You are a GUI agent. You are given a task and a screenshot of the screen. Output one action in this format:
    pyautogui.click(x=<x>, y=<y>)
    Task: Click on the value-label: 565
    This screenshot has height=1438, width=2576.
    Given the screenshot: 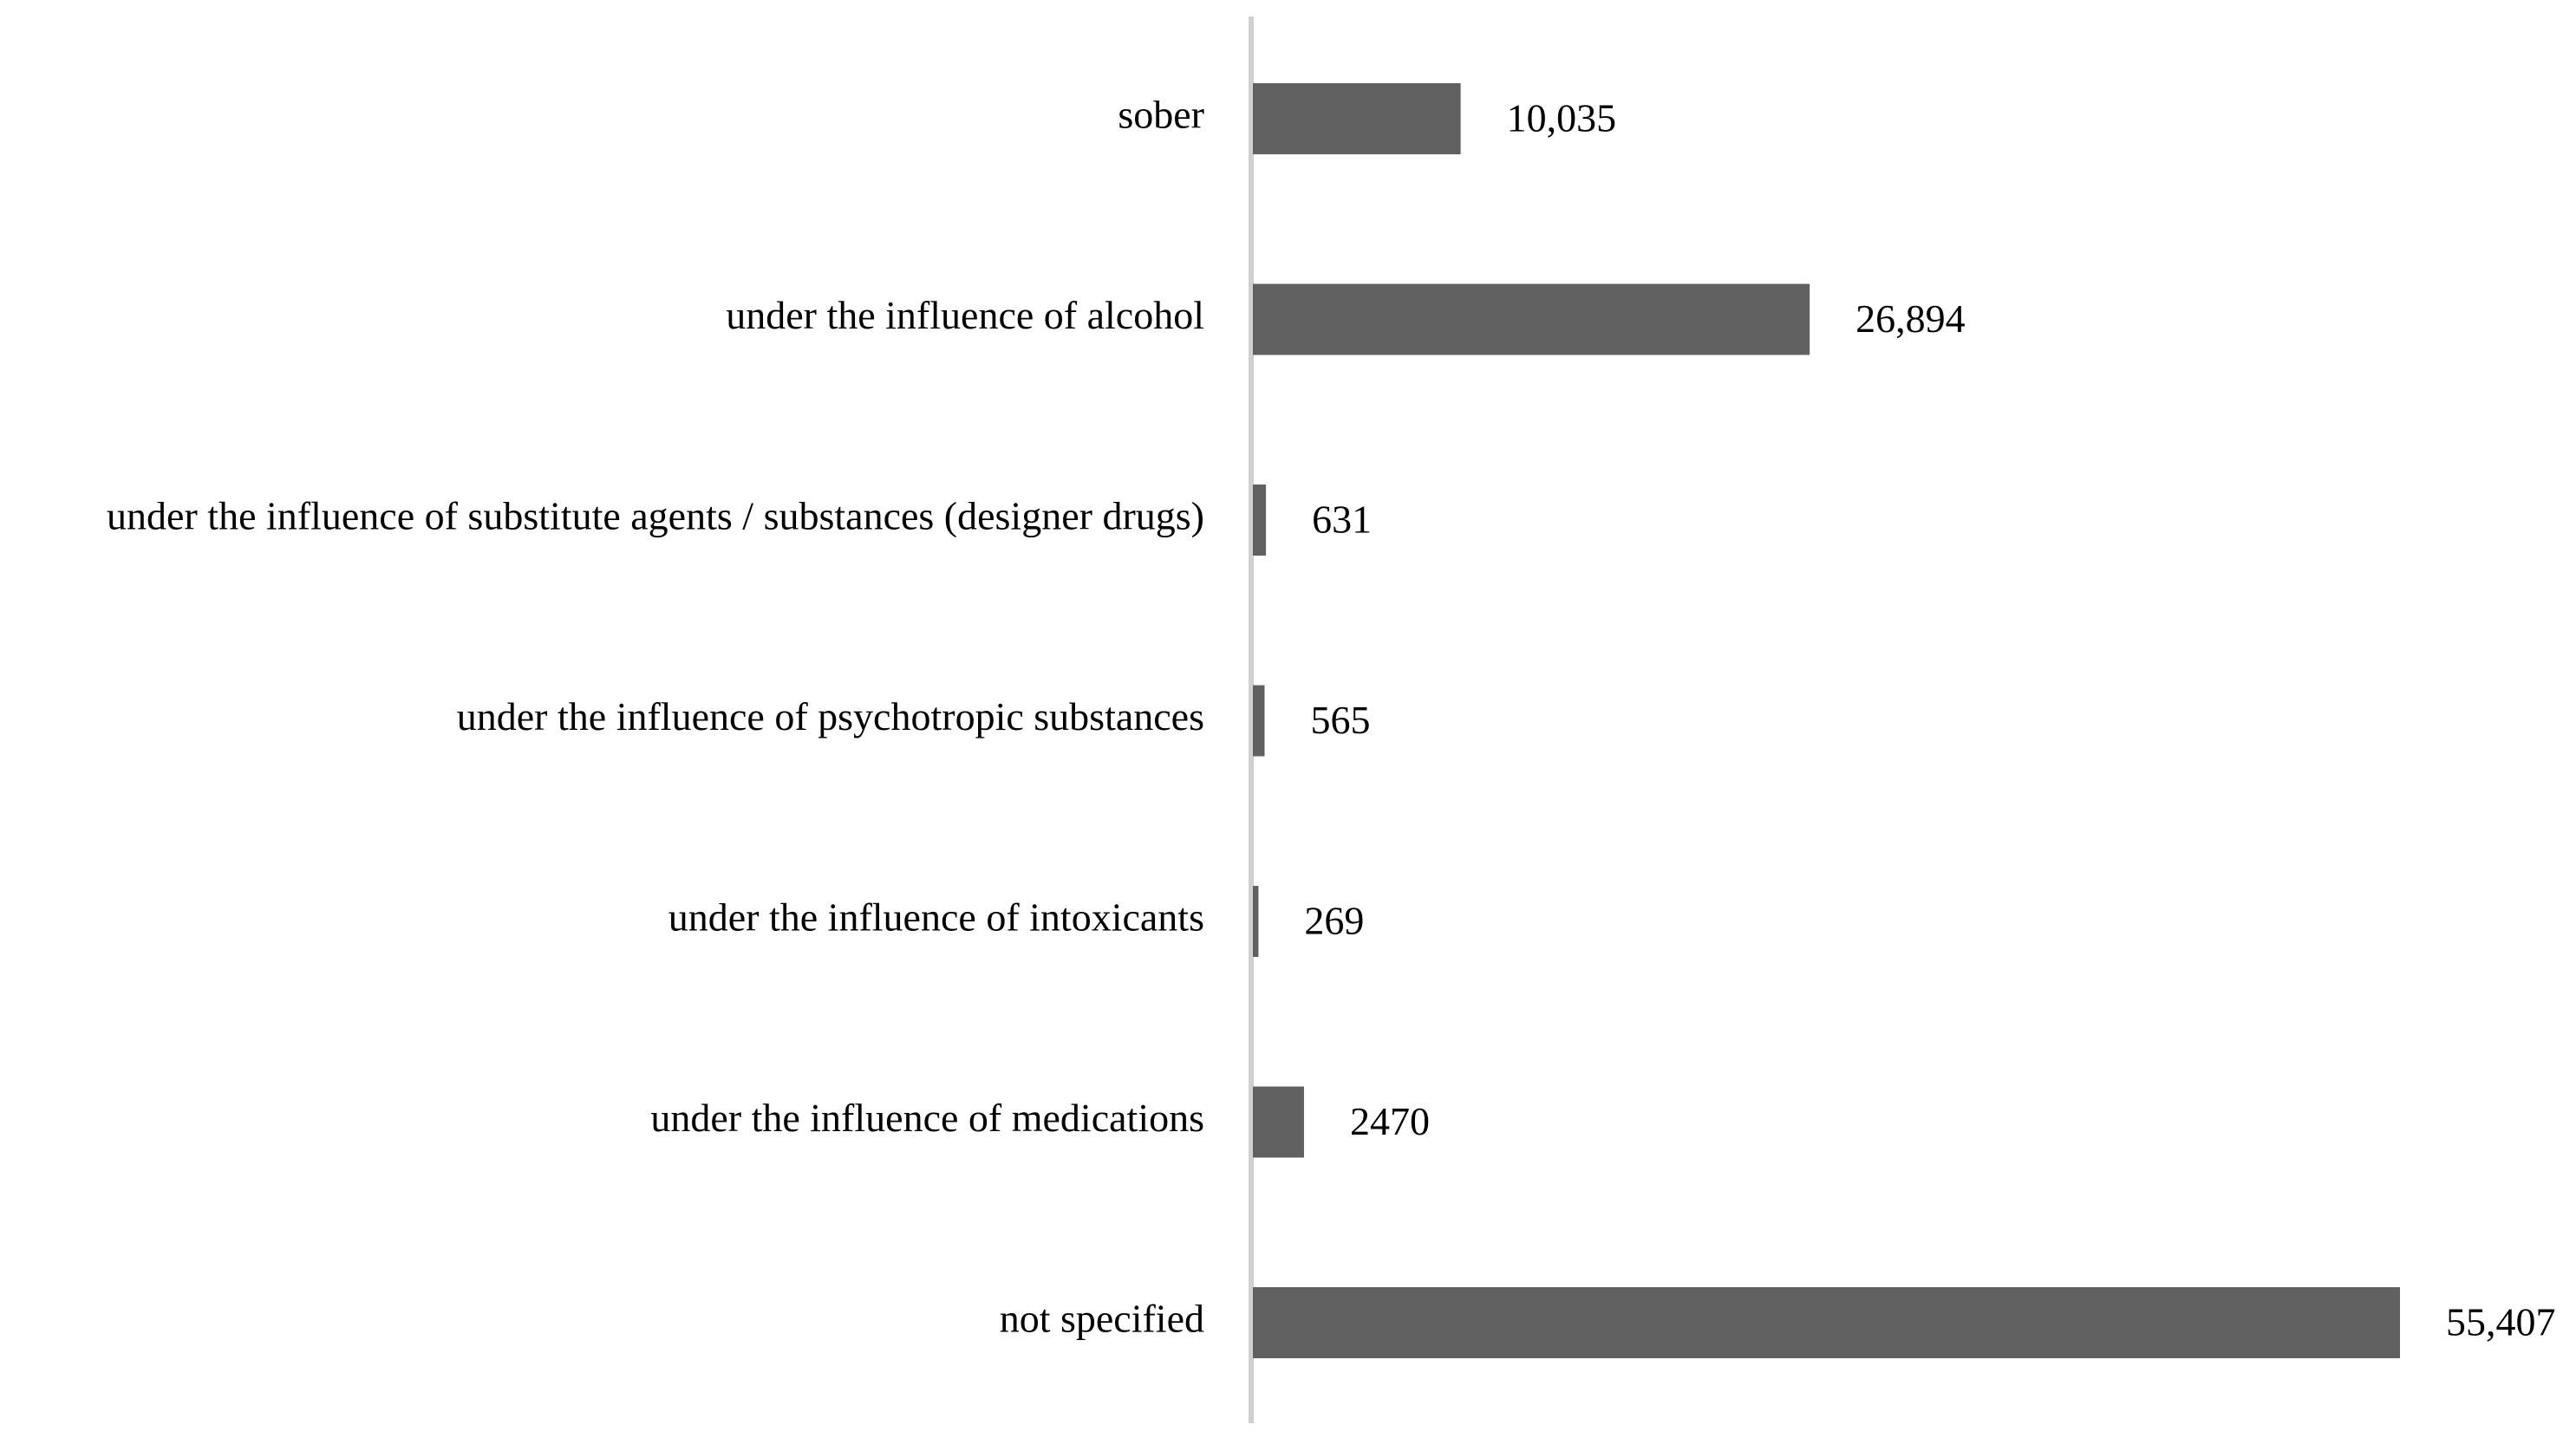 What is the action you would take?
    pyautogui.click(x=1340, y=720)
    